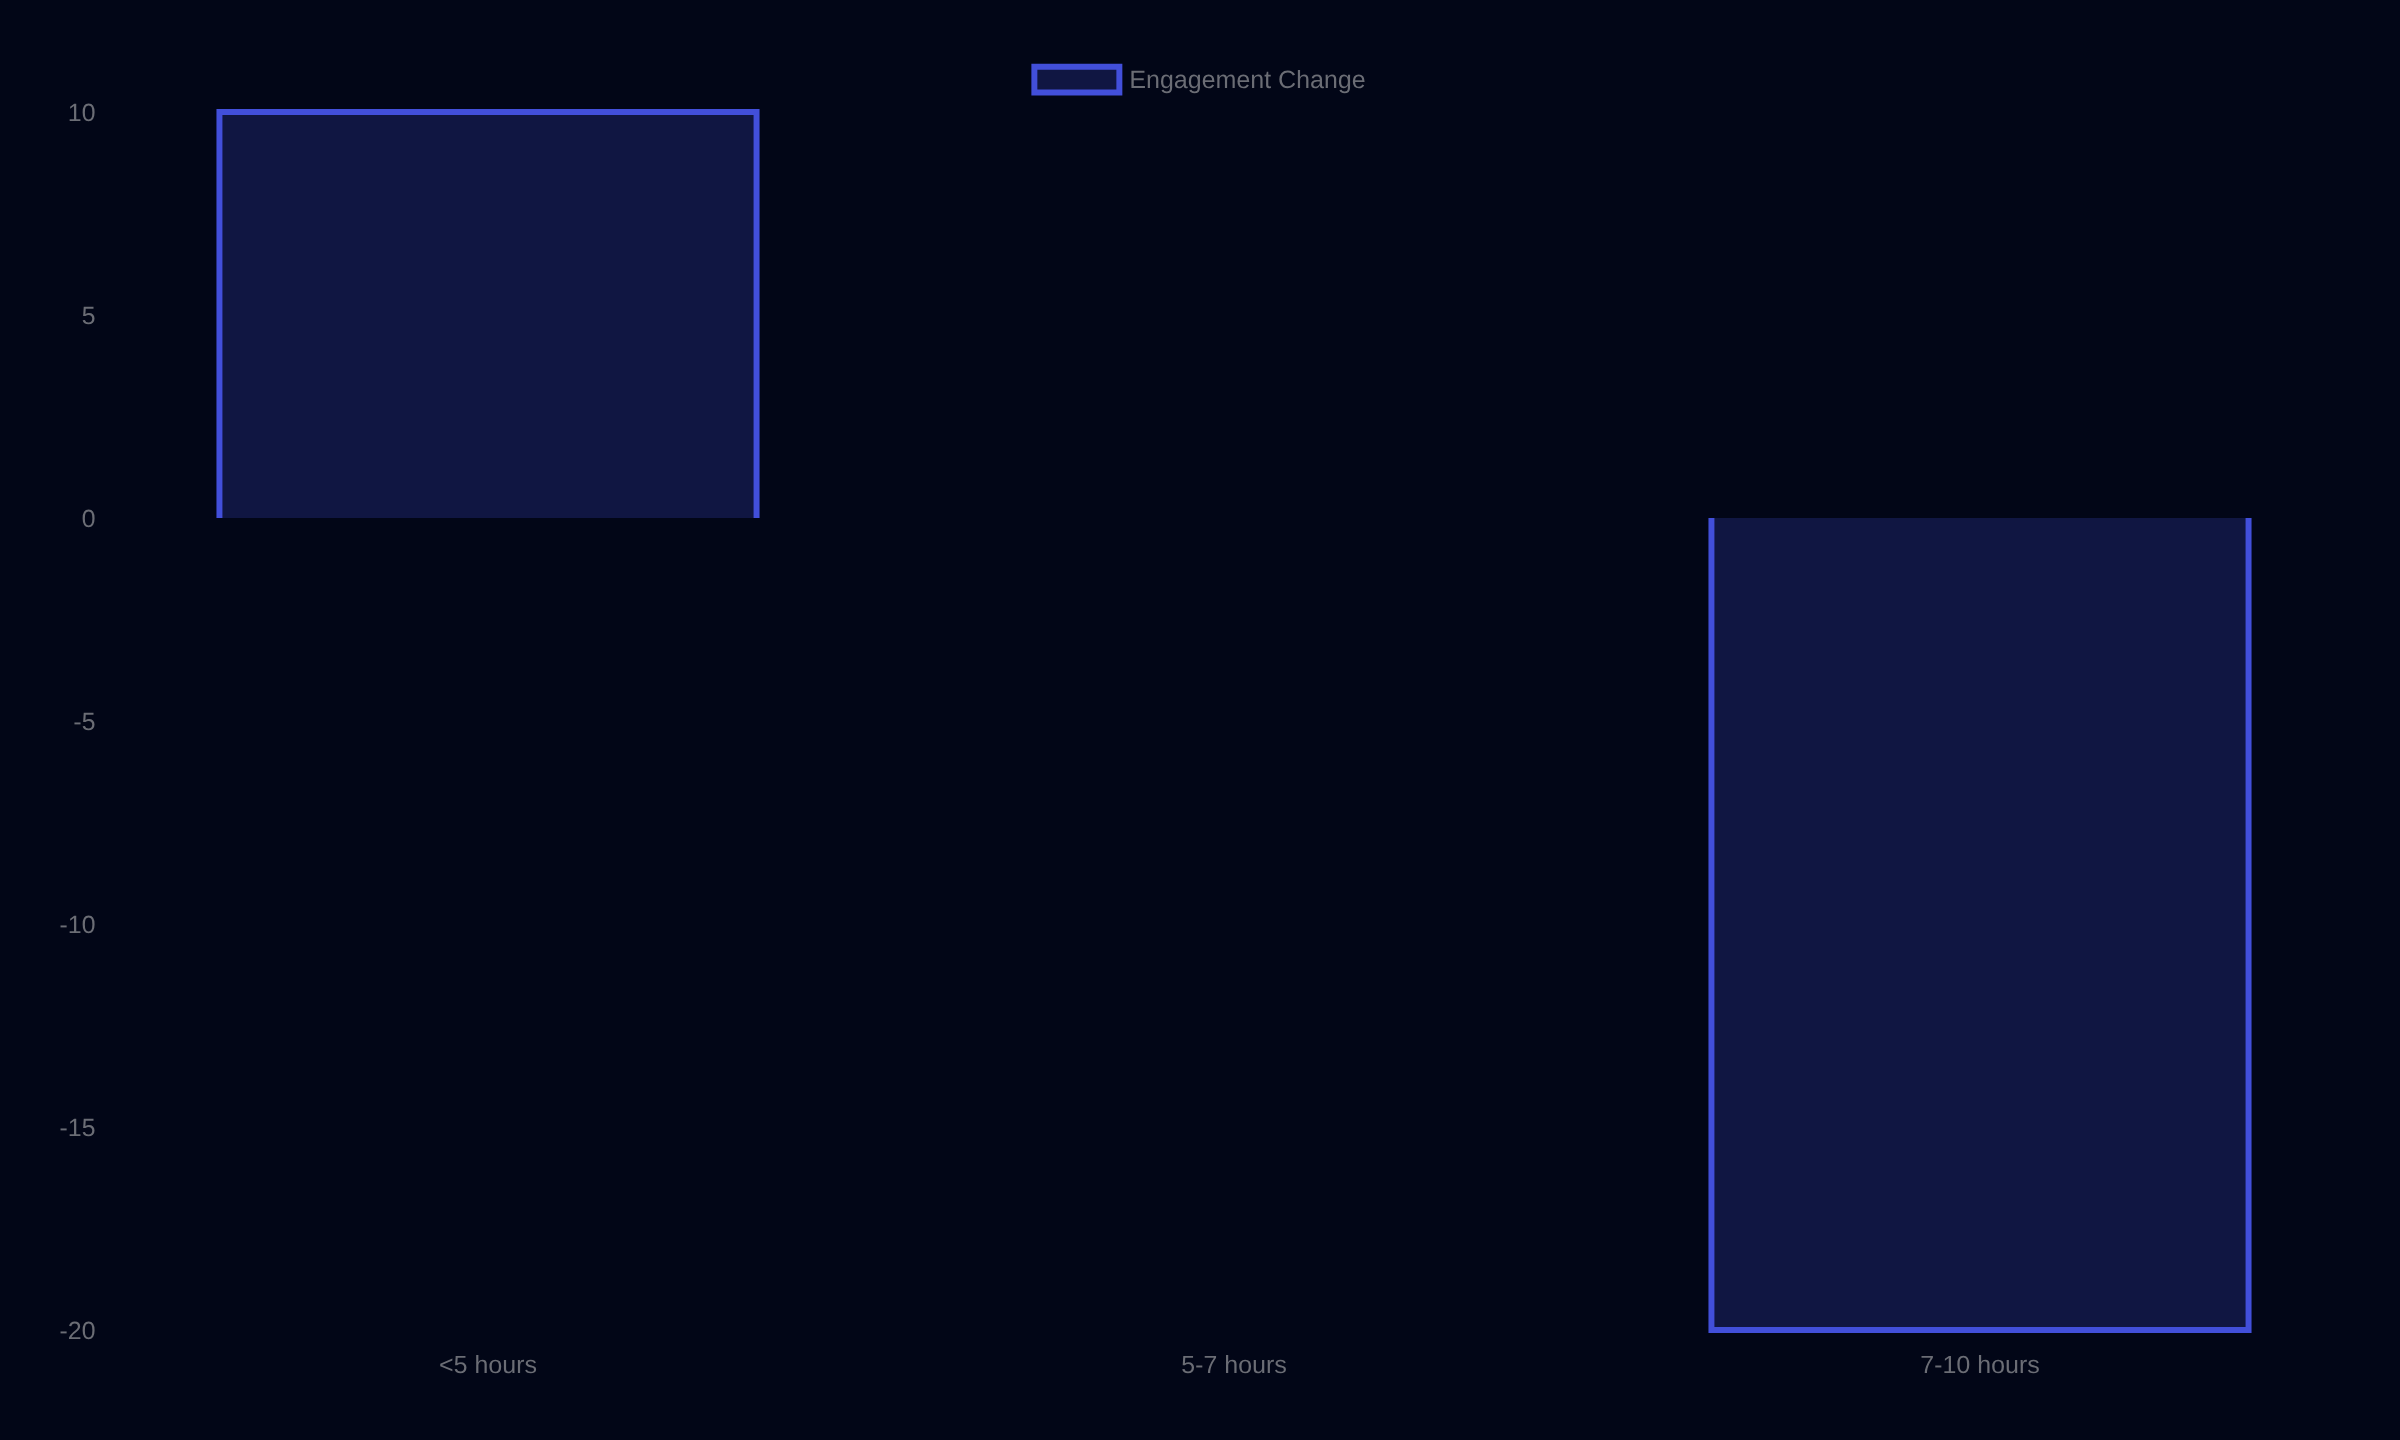 This screenshot has width=2400, height=1440. Describe the element at coordinates (88, 518) in the screenshot. I see `y-tick-label: 0` at that location.